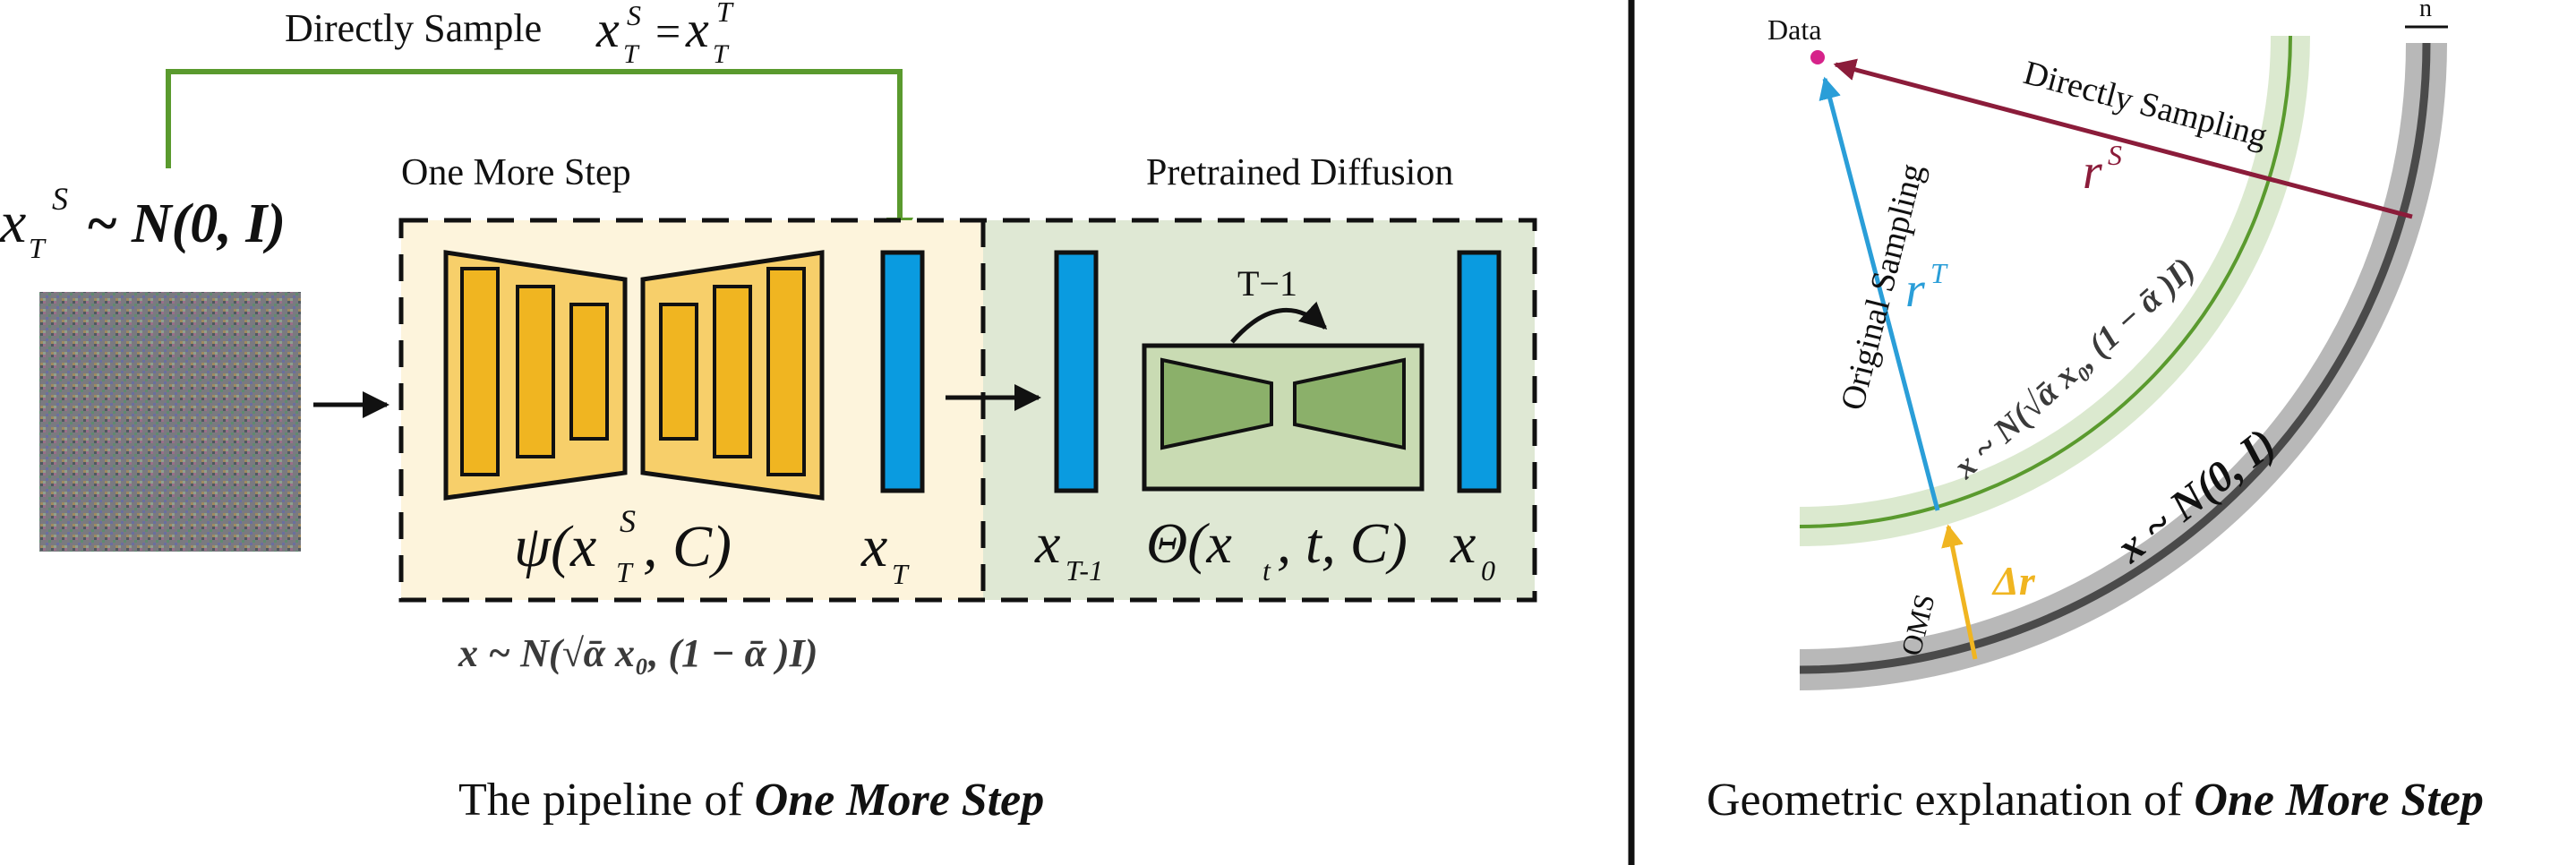 This screenshot has width=2576, height=865. What do you see at coordinates (902, 371) in the screenshot?
I see `xT-latent` at bounding box center [902, 371].